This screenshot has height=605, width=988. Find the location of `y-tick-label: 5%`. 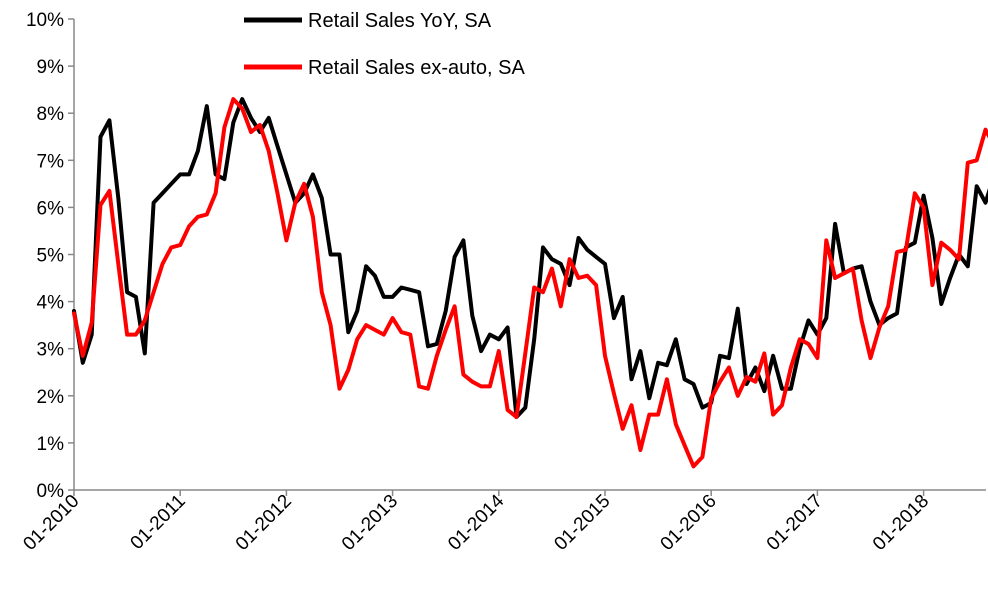

y-tick-label: 5% is located at coordinates (51, 256).